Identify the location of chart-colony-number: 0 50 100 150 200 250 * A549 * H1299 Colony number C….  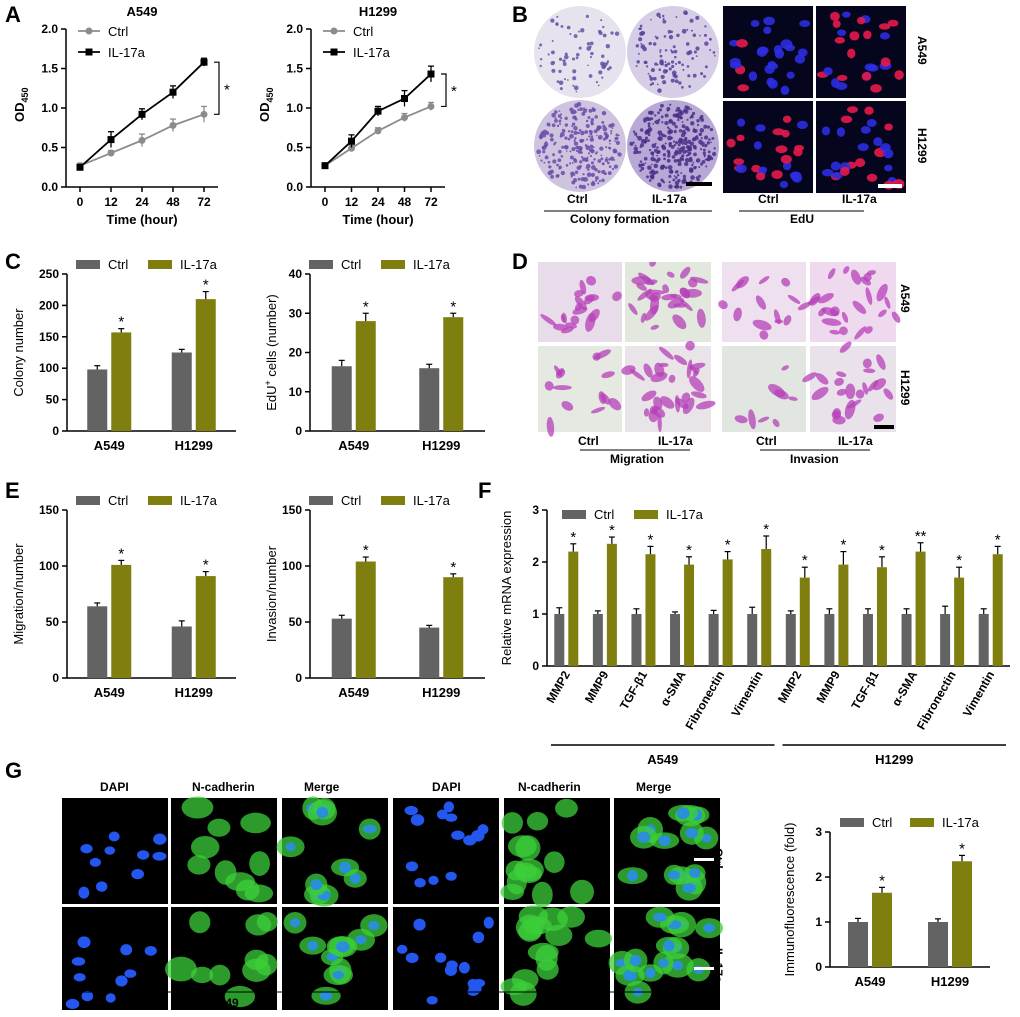
(123, 355).